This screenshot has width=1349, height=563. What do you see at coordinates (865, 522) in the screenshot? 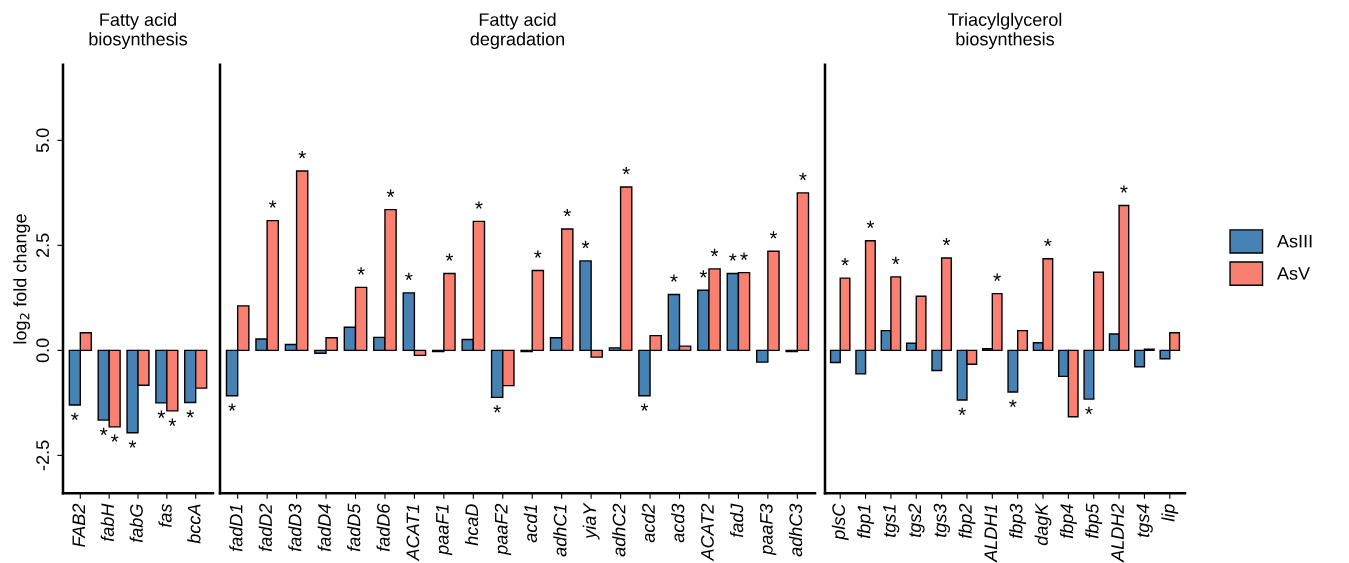
I see `x-tick-label: fbp1` at bounding box center [865, 522].